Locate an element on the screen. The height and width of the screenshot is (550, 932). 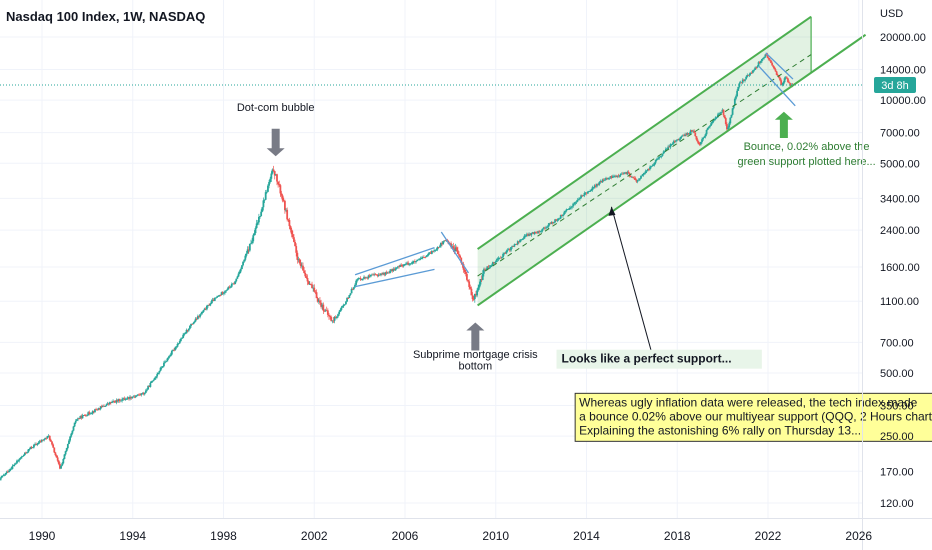
recent-downtrend-upper is located at coordinates (779, 66).